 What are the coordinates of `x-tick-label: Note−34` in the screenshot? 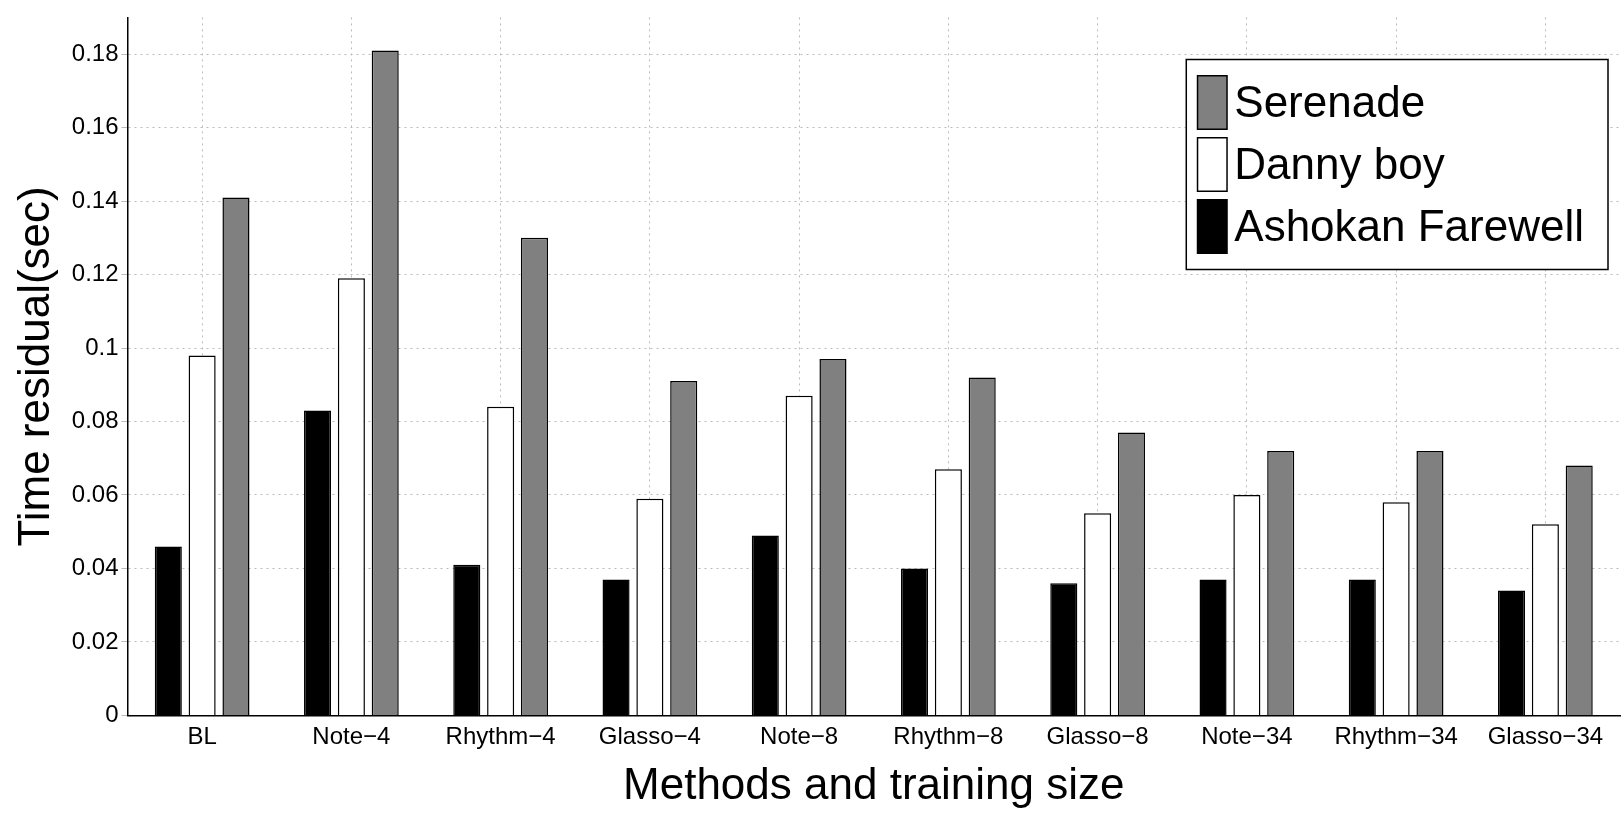 It's located at (1247, 736).